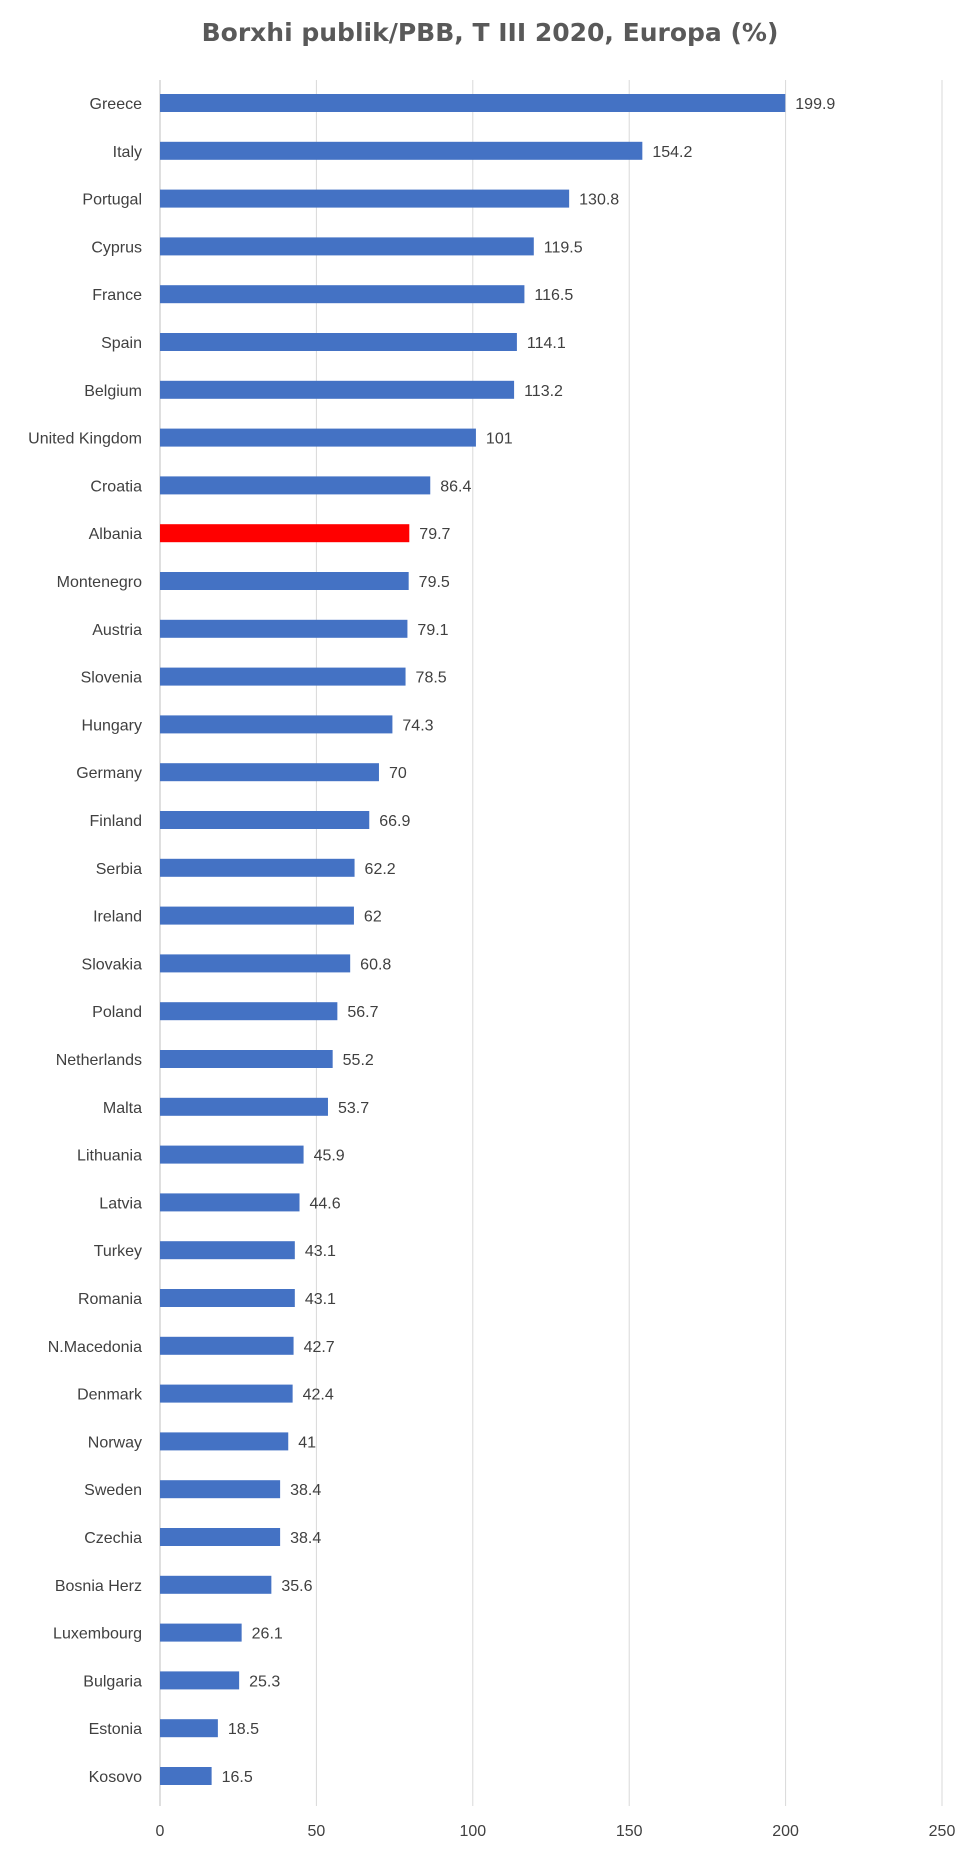  What do you see at coordinates (115, 1777) in the screenshot?
I see `category-label: Kosovo` at bounding box center [115, 1777].